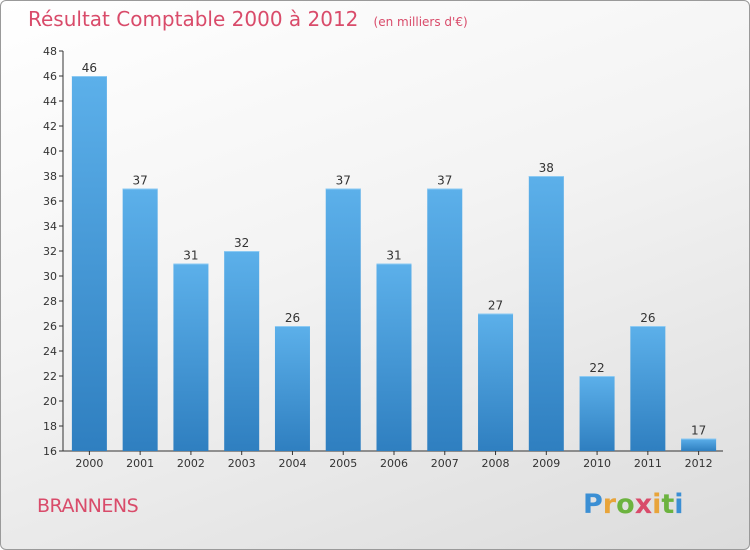 Image resolution: width=750 pixels, height=550 pixels. Describe the element at coordinates (89, 463) in the screenshot. I see `x-tick-label: 2000` at that location.